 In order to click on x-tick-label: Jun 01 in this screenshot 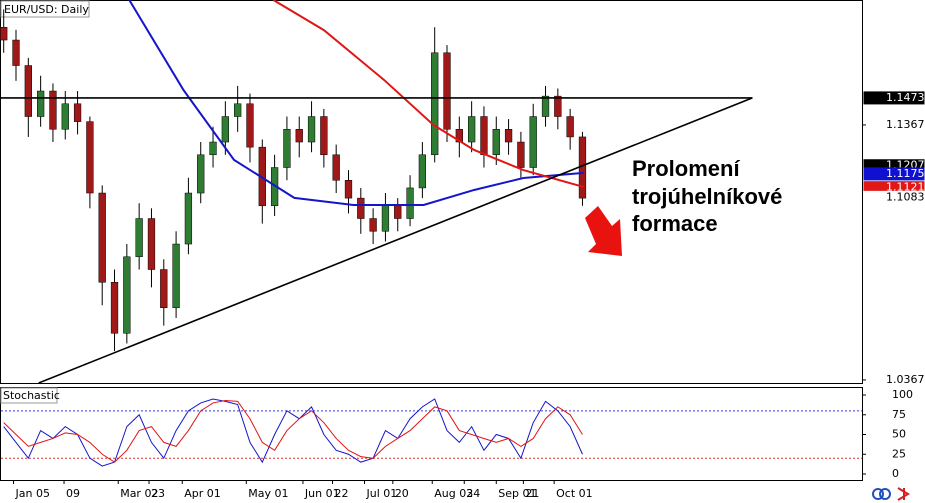, I will do `click(322, 493)`.